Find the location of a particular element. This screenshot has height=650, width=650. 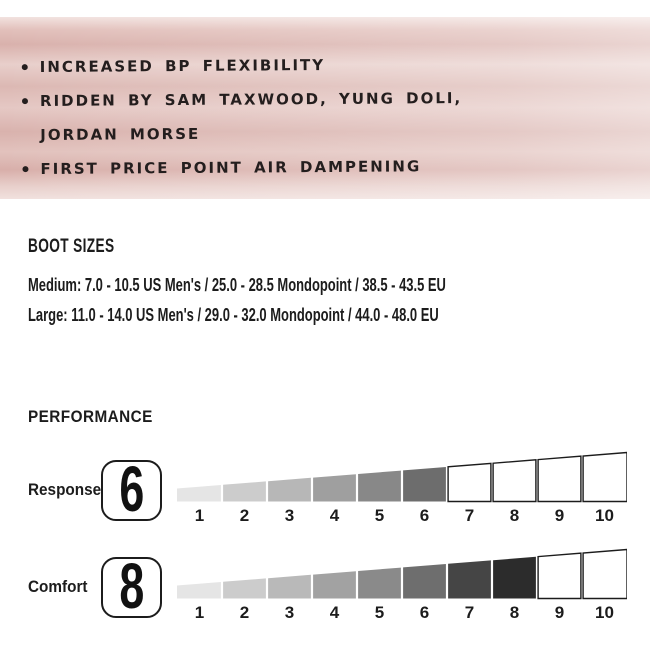

response-wedge: 1 2 3 4 5 6 7 8 9 10 is located at coordinates (402, 490).